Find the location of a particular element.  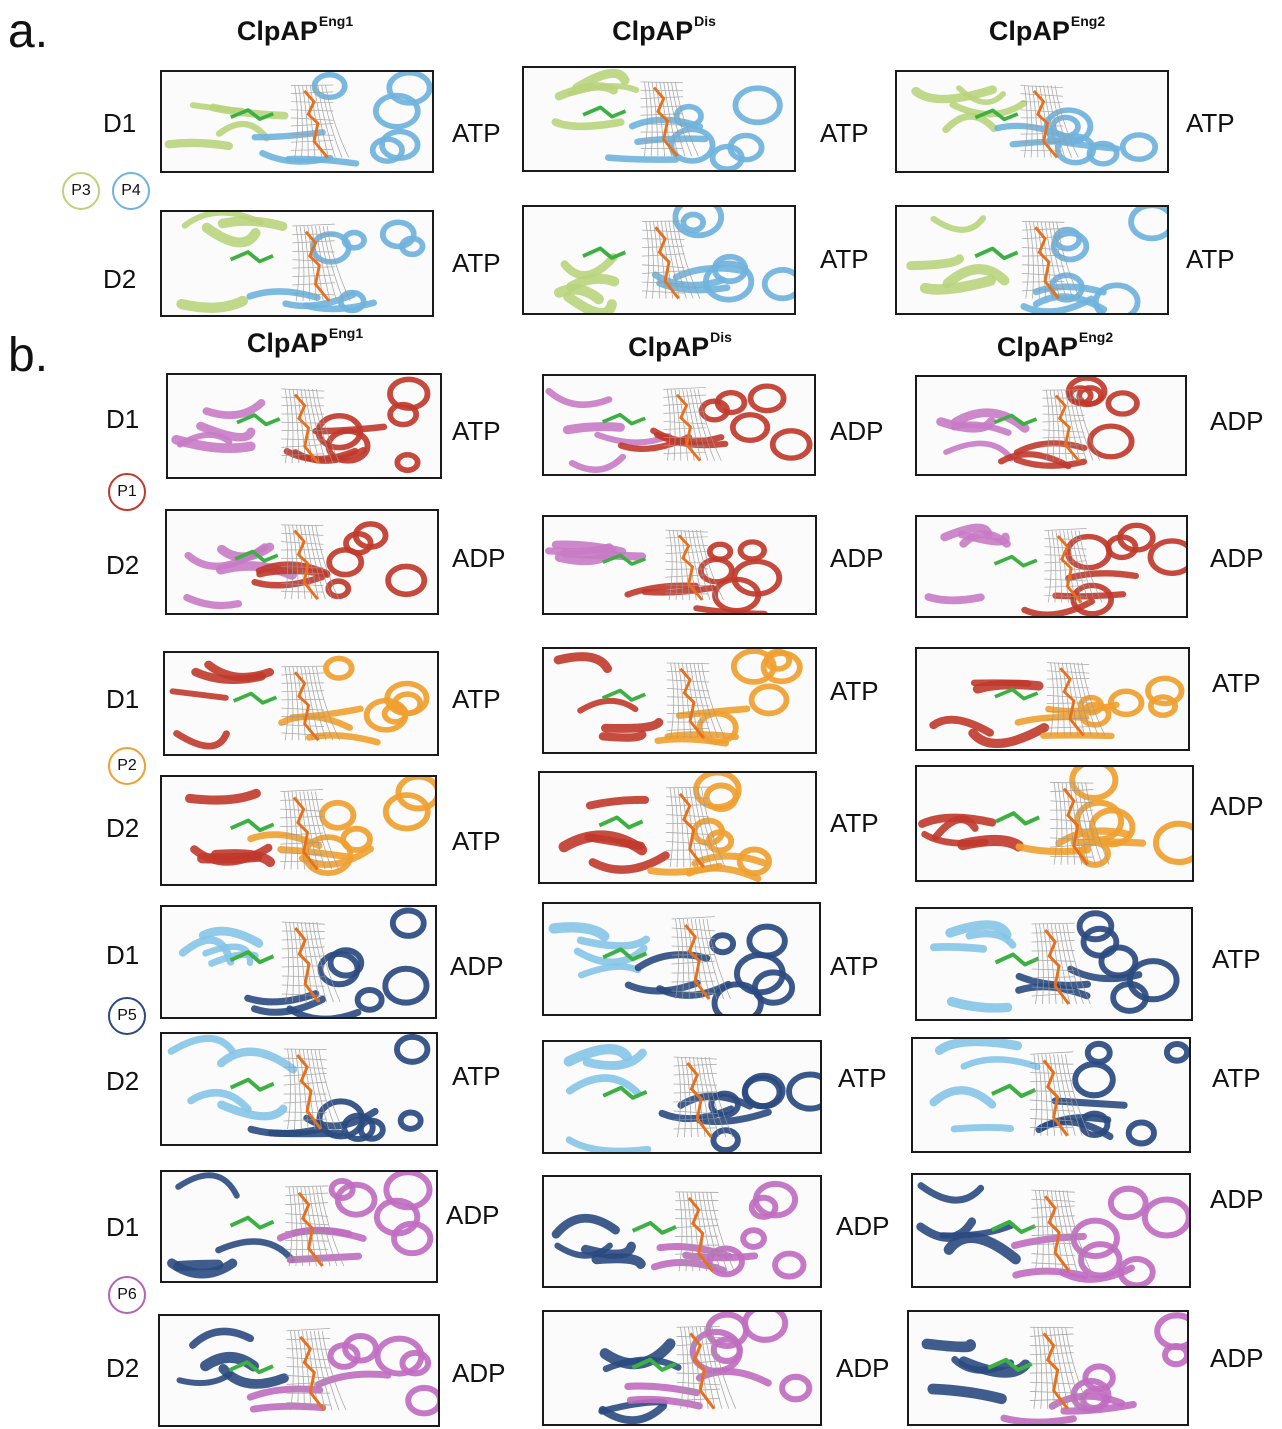

panel-b-column-header-eng2: ClpAPEng2 is located at coordinates (1055, 345).